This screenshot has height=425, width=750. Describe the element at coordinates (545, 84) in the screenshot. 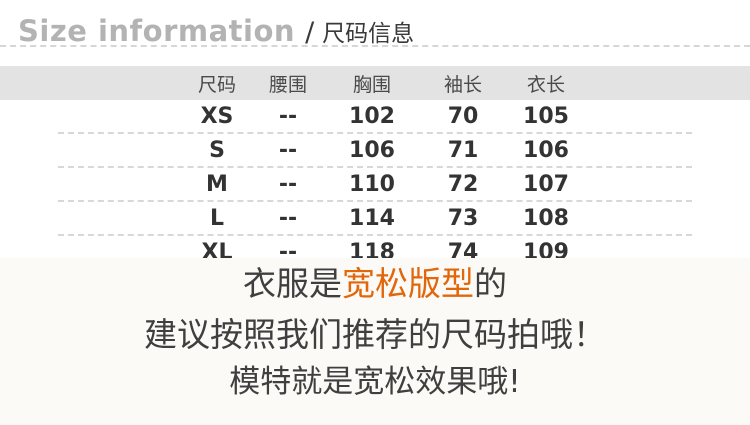

I see `column-header-length: 衣长` at that location.